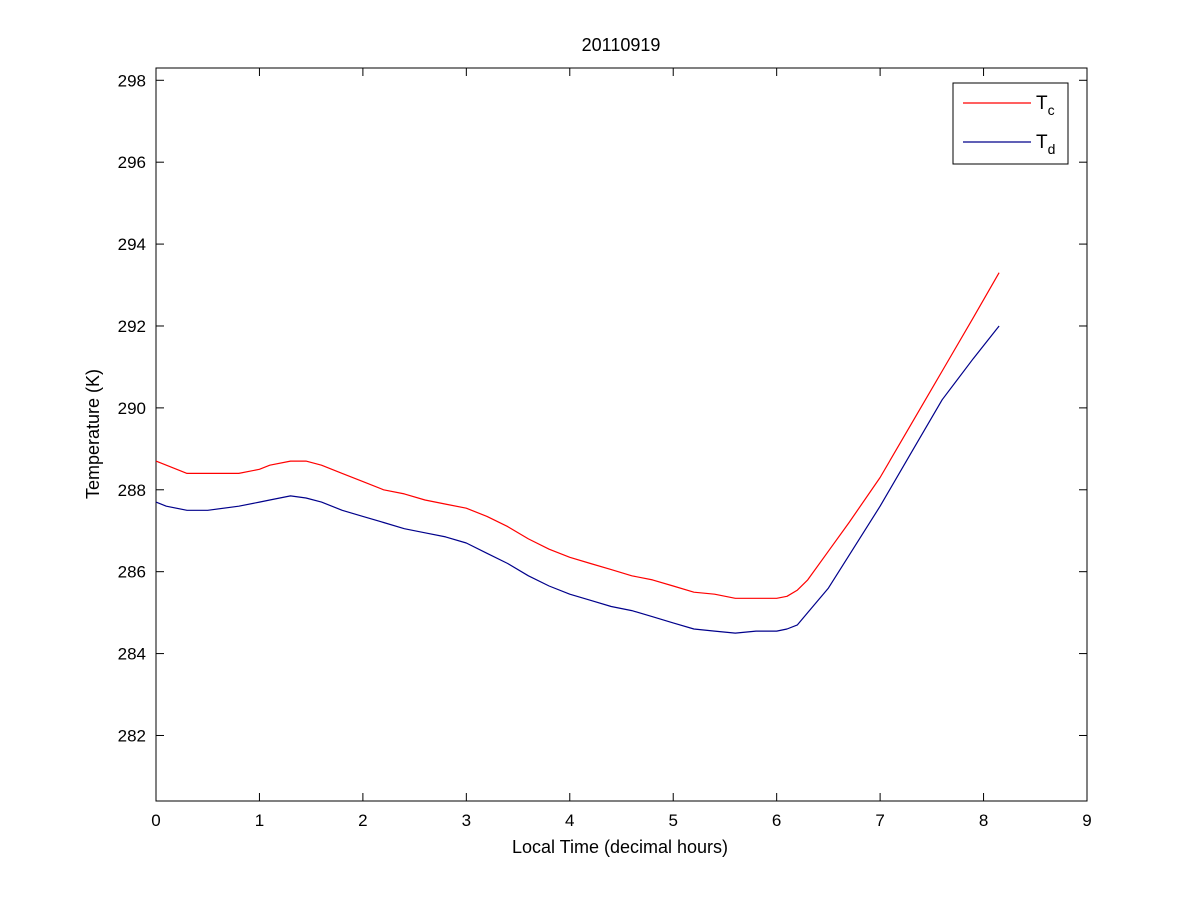 This screenshot has width=1201, height=900. Describe the element at coordinates (155, 820) in the screenshot. I see `x-tick-label: 0` at that location.